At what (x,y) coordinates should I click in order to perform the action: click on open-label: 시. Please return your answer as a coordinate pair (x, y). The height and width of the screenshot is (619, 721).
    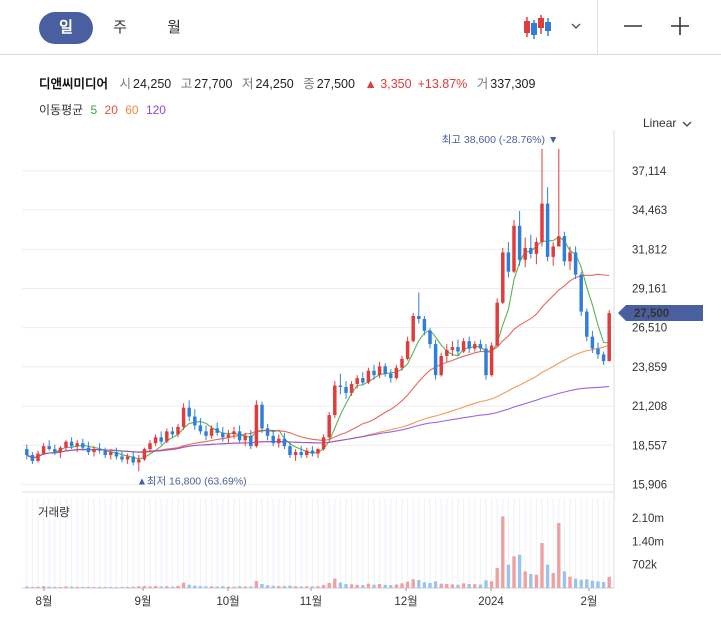
    Looking at the image, I should click on (125, 84).